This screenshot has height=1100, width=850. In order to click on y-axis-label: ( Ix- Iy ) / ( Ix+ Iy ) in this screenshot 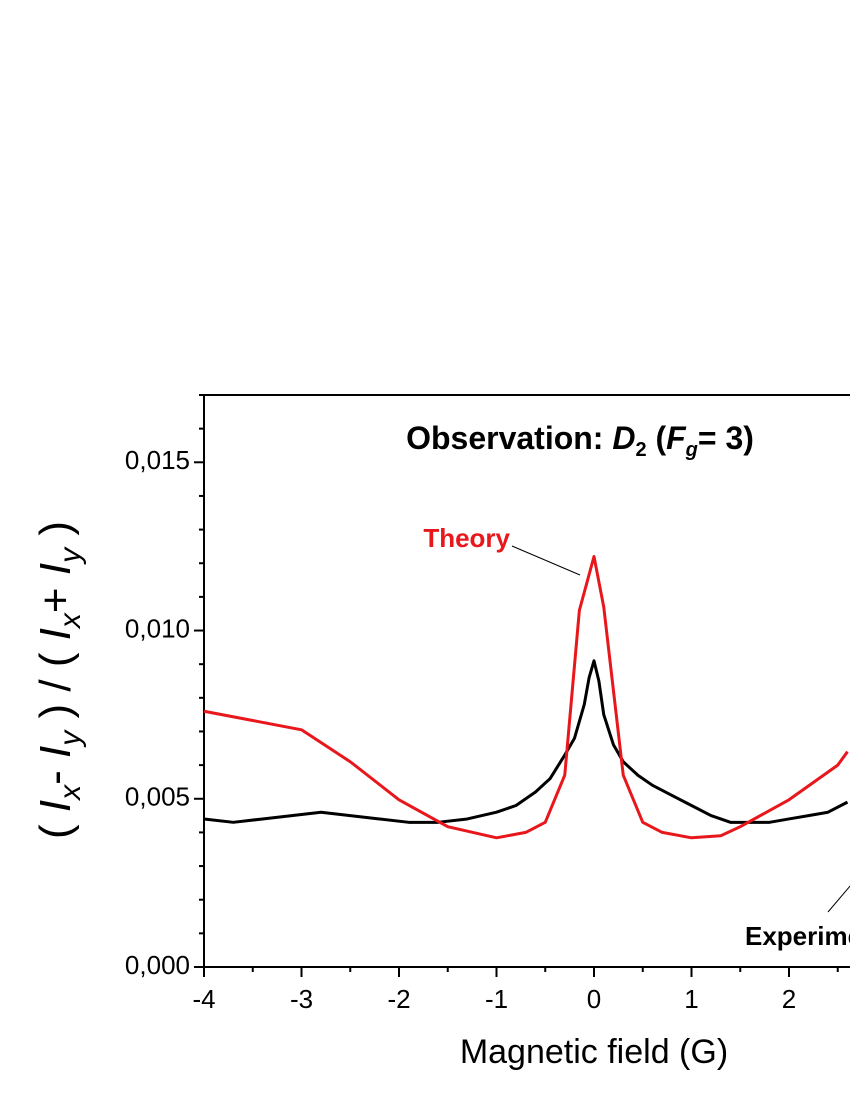, I will do `click(59, 680)`.